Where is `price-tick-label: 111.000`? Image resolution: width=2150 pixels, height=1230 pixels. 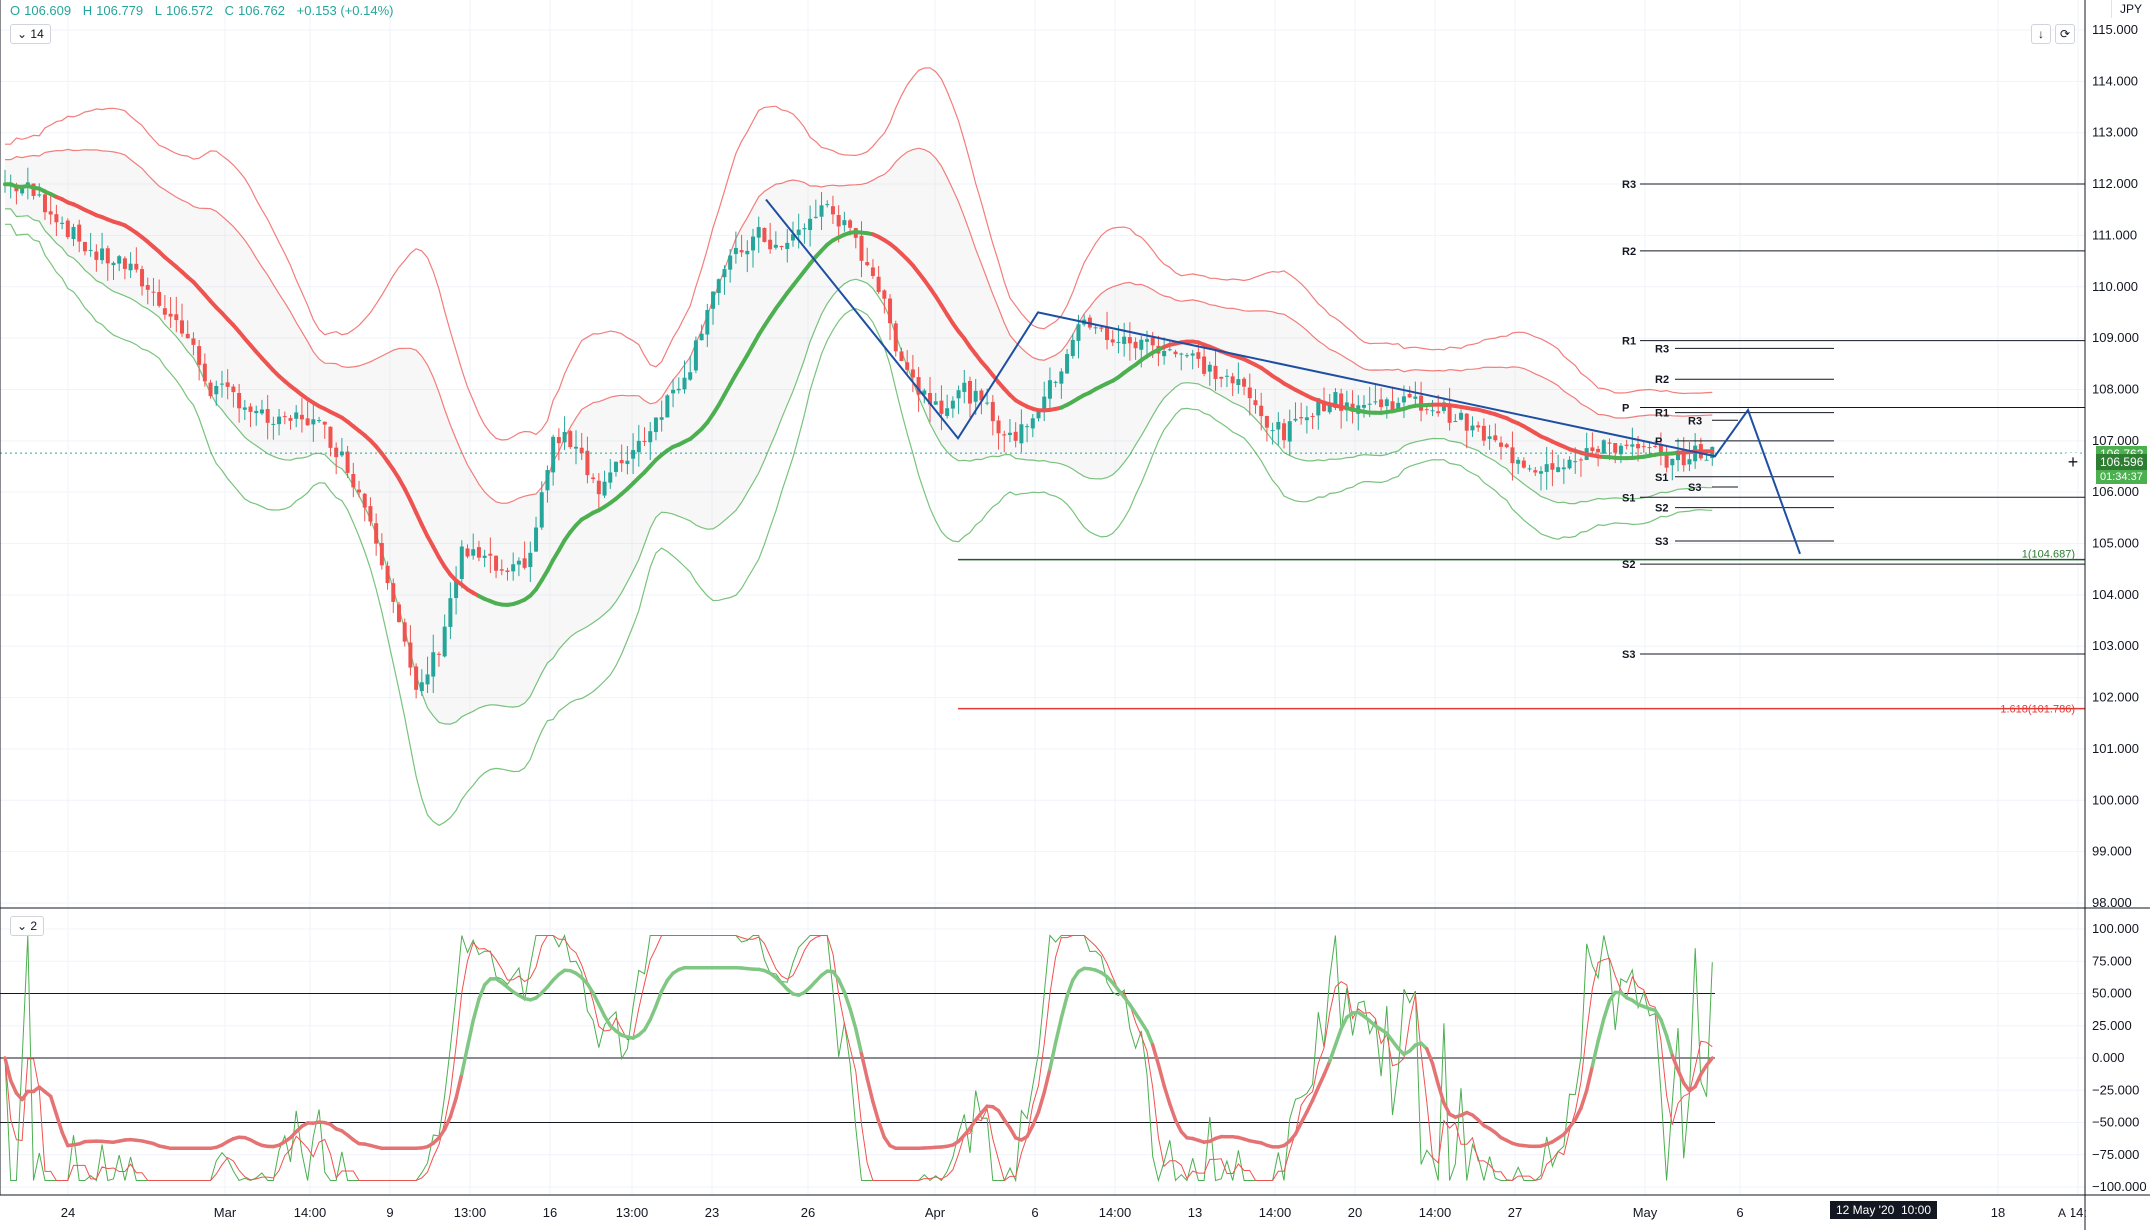 price-tick-label: 111.000 is located at coordinates (2114, 234).